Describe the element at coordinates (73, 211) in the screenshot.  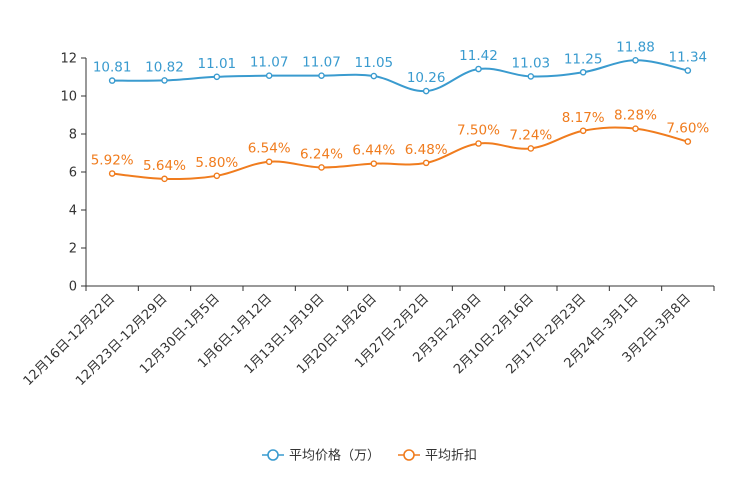
I see `y-tick-label: 4` at that location.